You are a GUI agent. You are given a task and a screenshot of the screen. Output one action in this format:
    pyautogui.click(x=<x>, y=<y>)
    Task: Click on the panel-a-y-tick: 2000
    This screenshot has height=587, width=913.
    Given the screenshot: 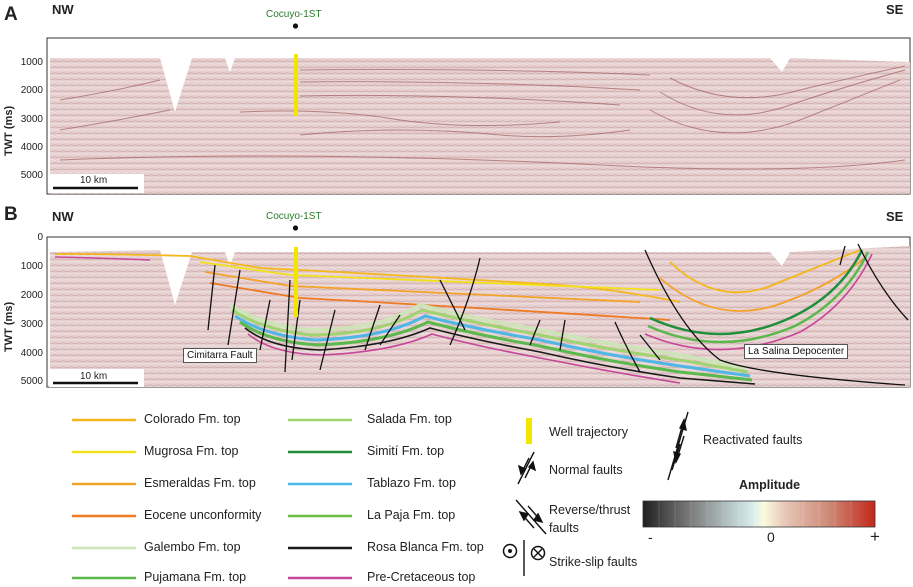 What is the action you would take?
    pyautogui.click(x=31, y=90)
    